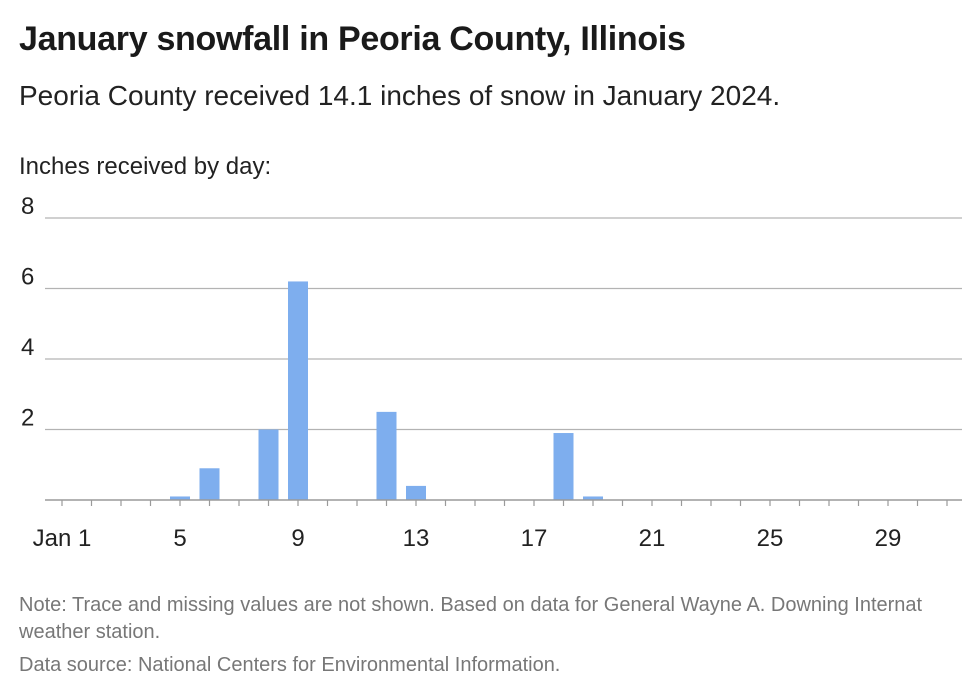 The width and height of the screenshot is (980, 699). Describe the element at coordinates (179, 538) in the screenshot. I see `x-tick-label: 5` at that location.